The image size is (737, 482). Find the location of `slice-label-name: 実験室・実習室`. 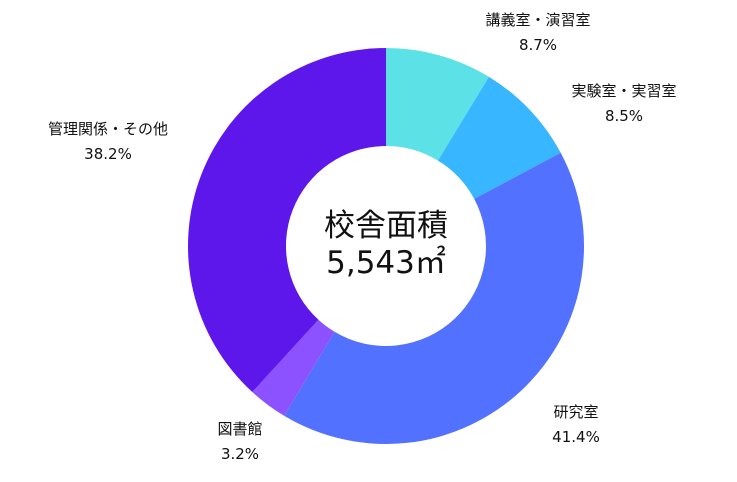

slice-label-name: 実験室・実習室 is located at coordinates (624, 91).